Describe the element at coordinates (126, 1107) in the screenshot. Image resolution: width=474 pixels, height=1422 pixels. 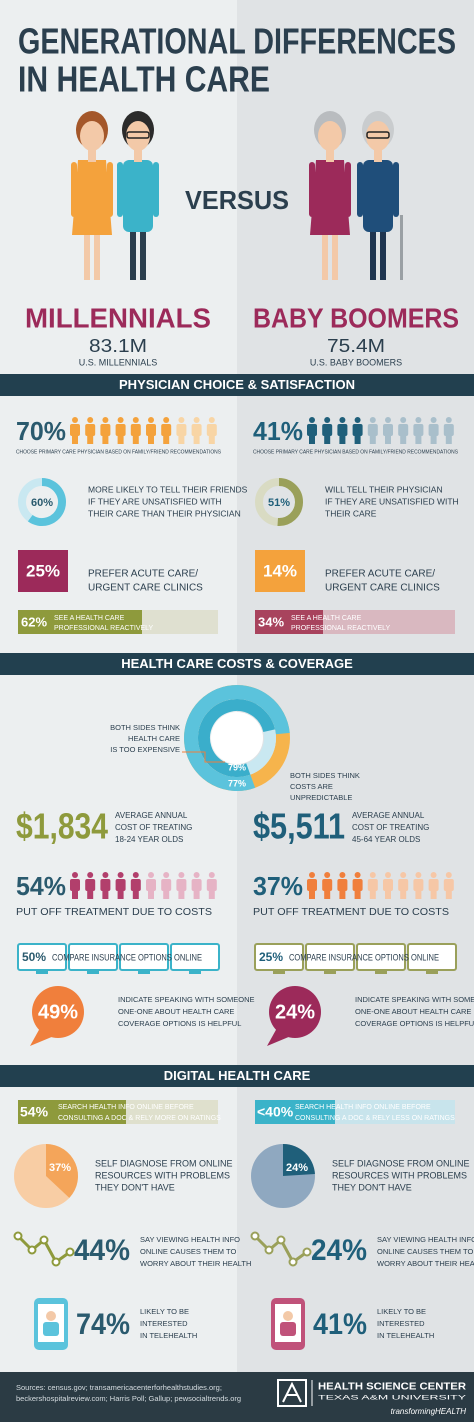
I see `bar-caption: SEARCH HEALTH INFO ONLINE BEFORE` at that location.